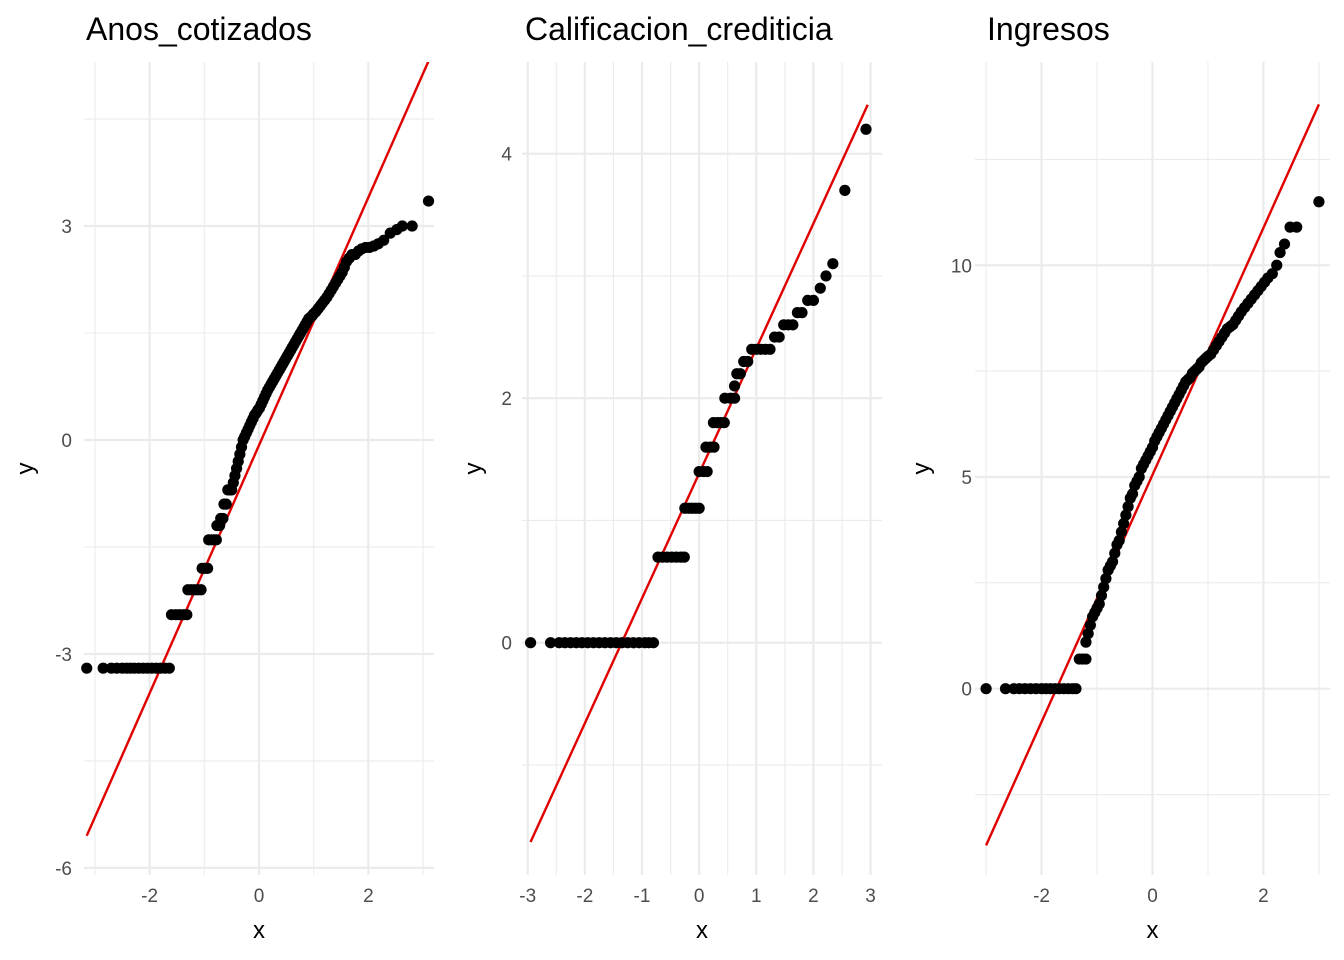 The image size is (1344, 960). I want to click on x-tick-label: -1, so click(642, 896).